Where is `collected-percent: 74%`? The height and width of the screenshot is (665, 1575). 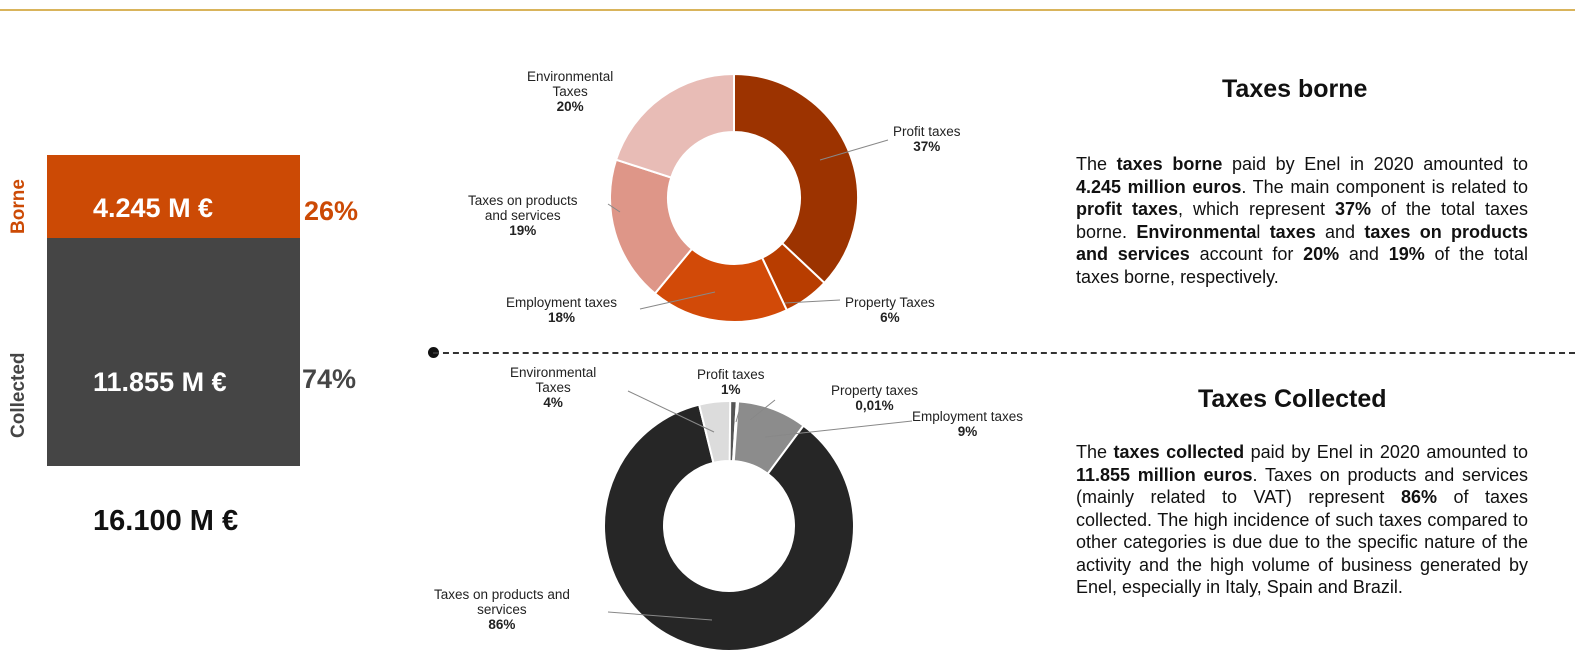 collected-percent: 74% is located at coordinates (329, 379).